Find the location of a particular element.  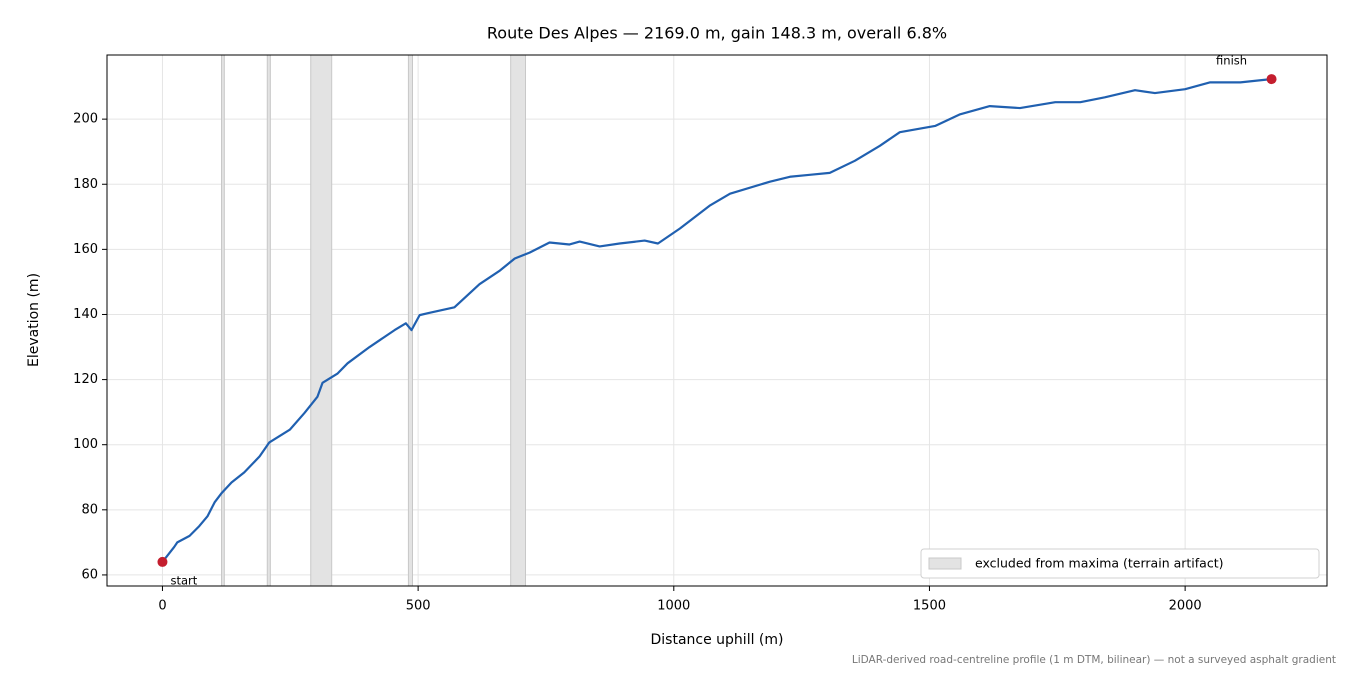

y-tick-label: 120 is located at coordinates (85, 379).